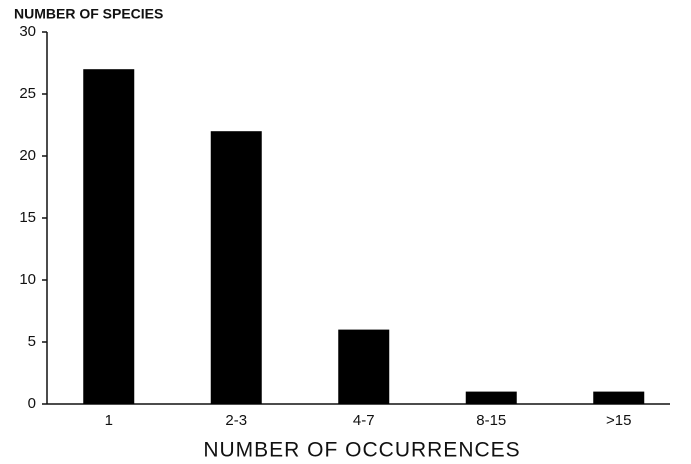 Image resolution: width=691 pixels, height=464 pixels. I want to click on y-axis-label: NUMBER OF SPECIES, so click(88, 14).